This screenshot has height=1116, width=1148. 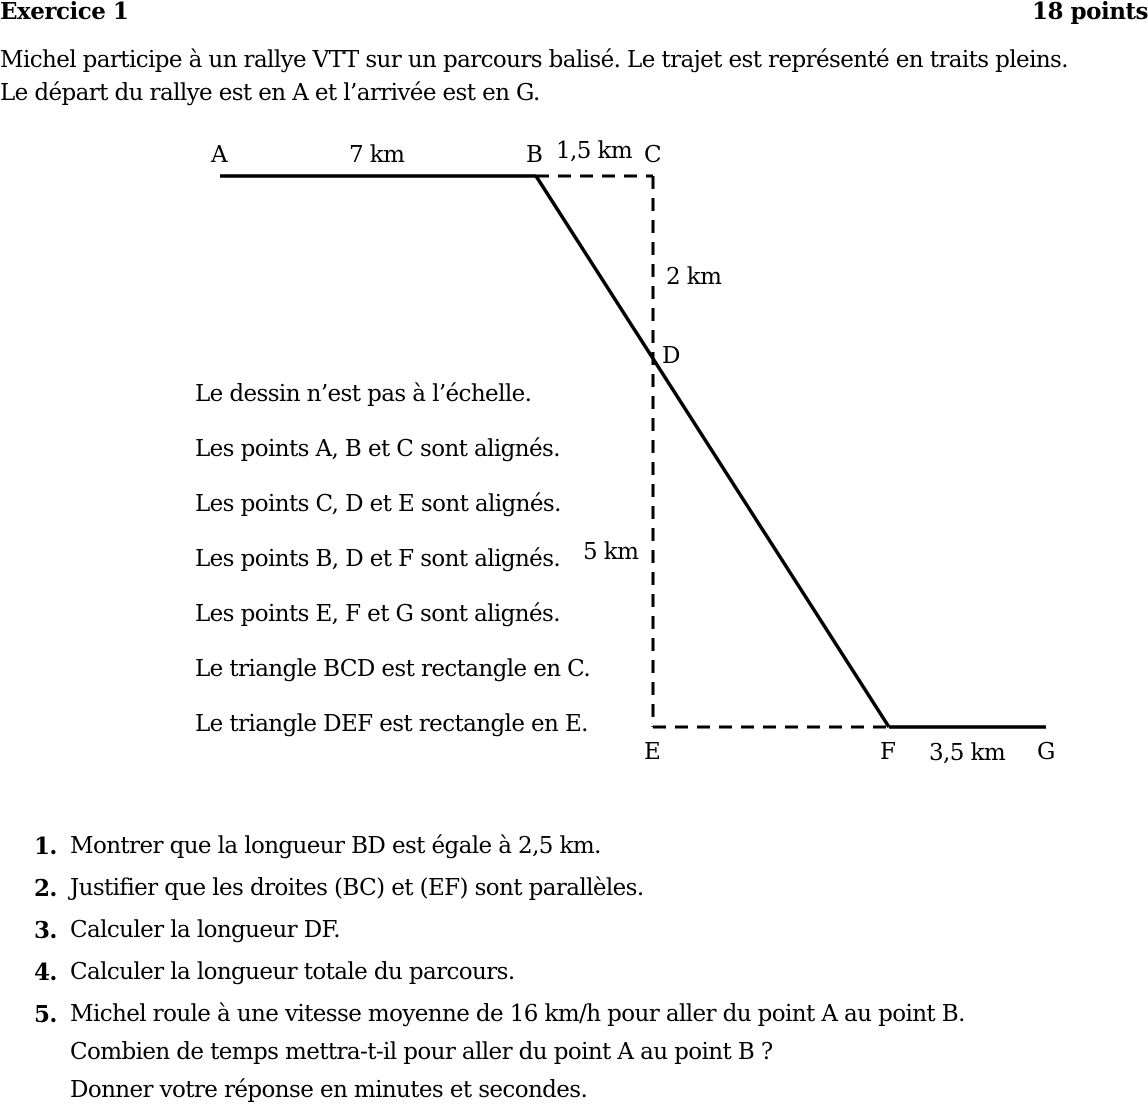 I want to click on point-c-label: C, so click(x=652, y=155).